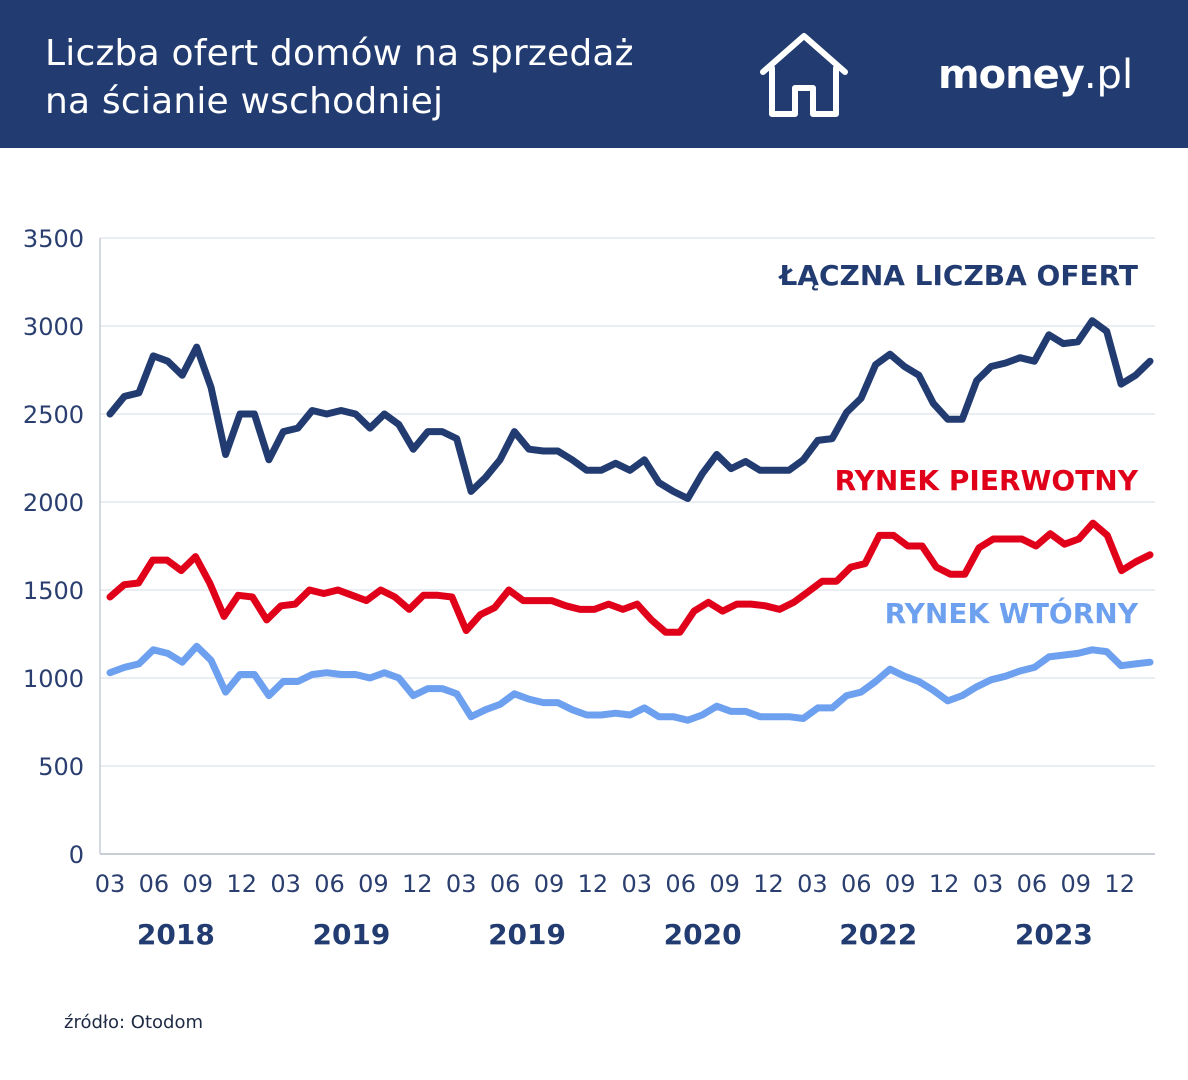  I want to click on y-tick-label: 1000, so click(53, 679).